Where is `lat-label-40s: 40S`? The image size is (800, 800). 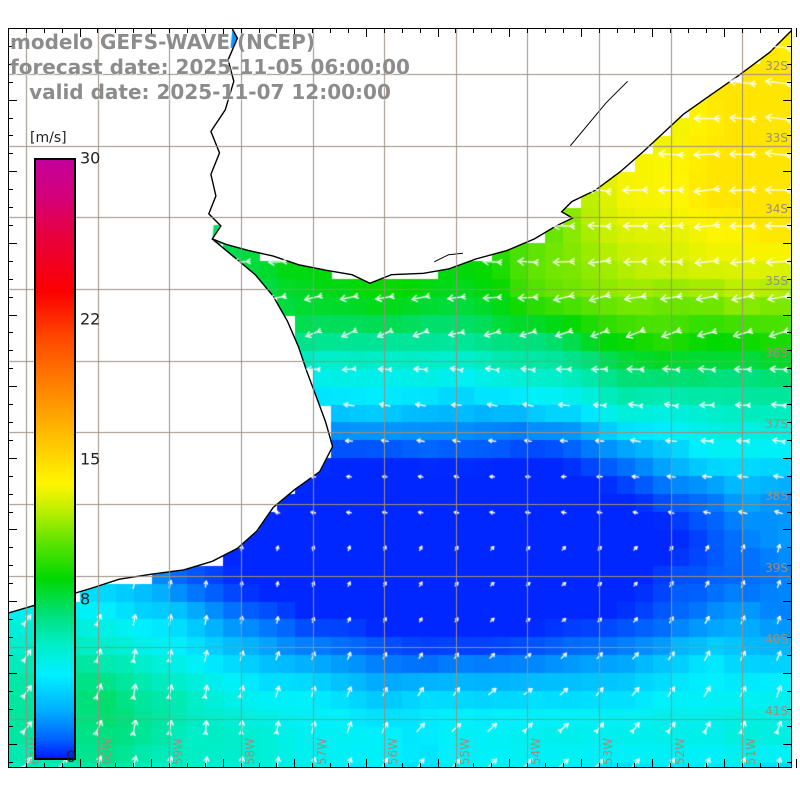
lat-label-40s: 40S is located at coordinates (776, 639).